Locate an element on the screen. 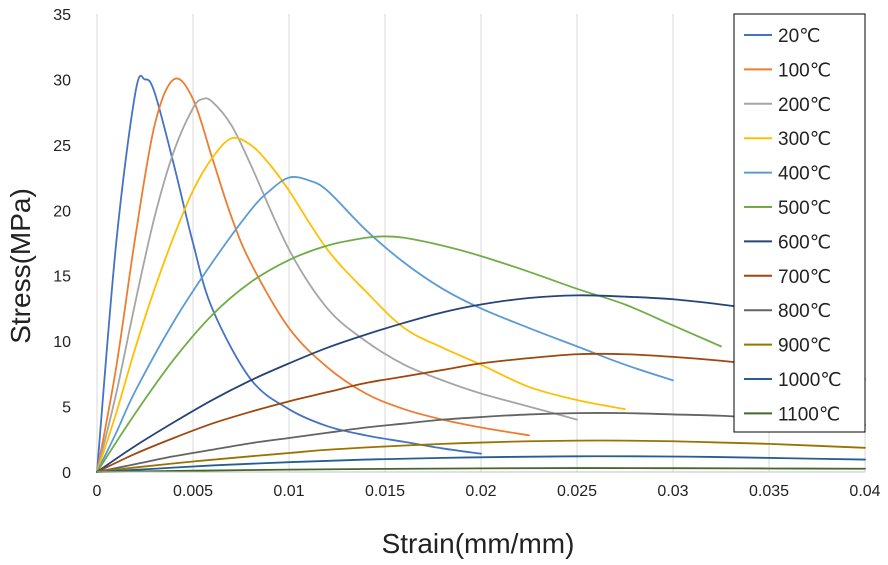  y-tick-label: 15 is located at coordinates (62, 277).